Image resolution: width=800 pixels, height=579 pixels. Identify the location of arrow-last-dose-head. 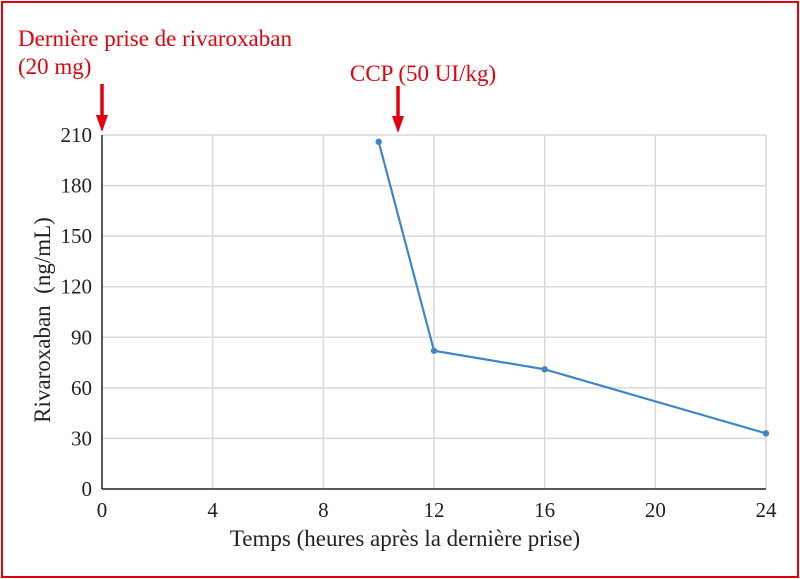
(102, 123).